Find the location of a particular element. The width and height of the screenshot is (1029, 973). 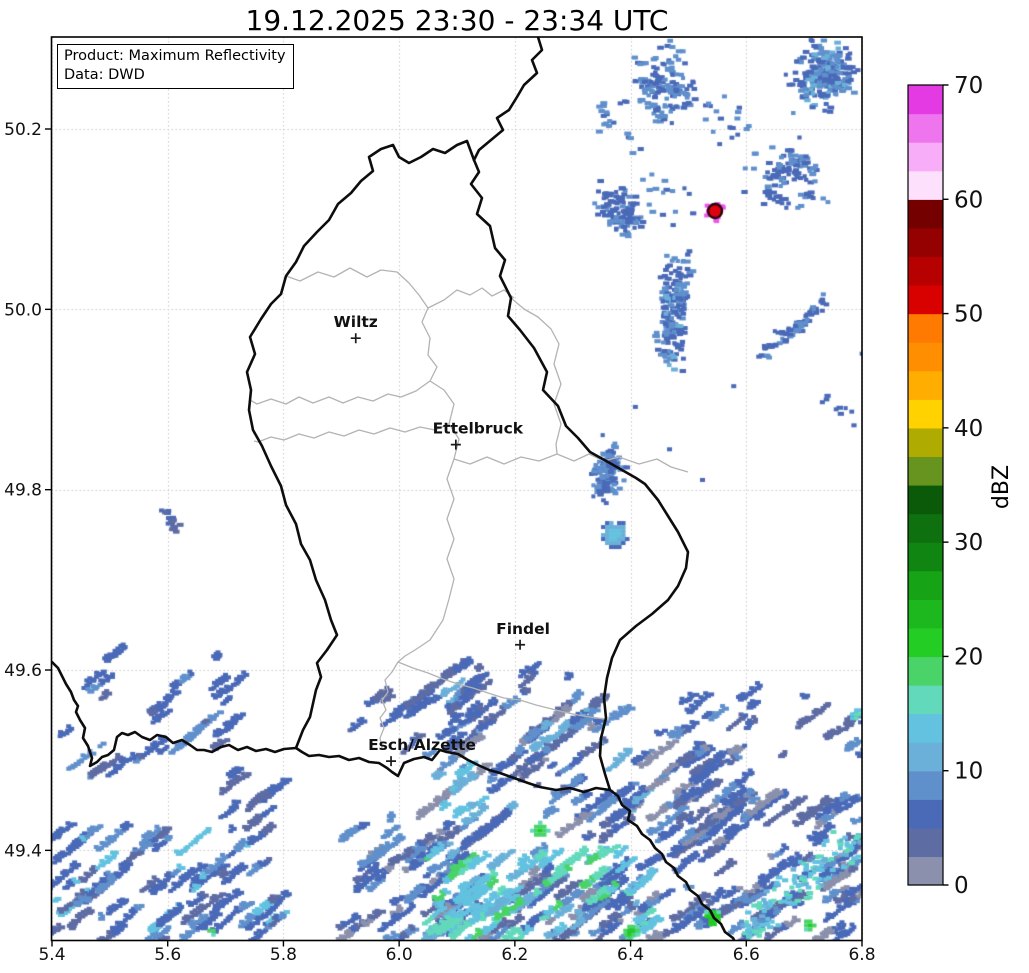

data-source-line: Data: DWD is located at coordinates (104, 74).